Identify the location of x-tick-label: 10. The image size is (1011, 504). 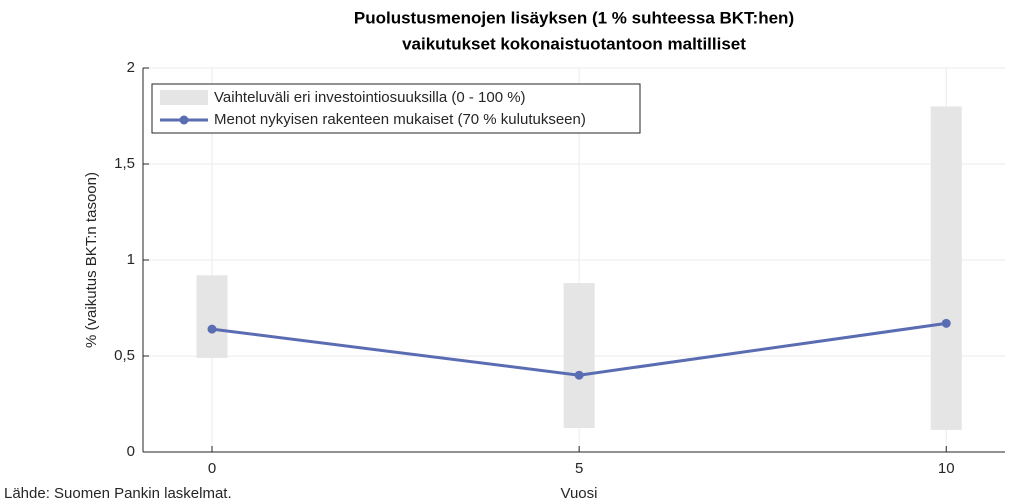
(946, 468).